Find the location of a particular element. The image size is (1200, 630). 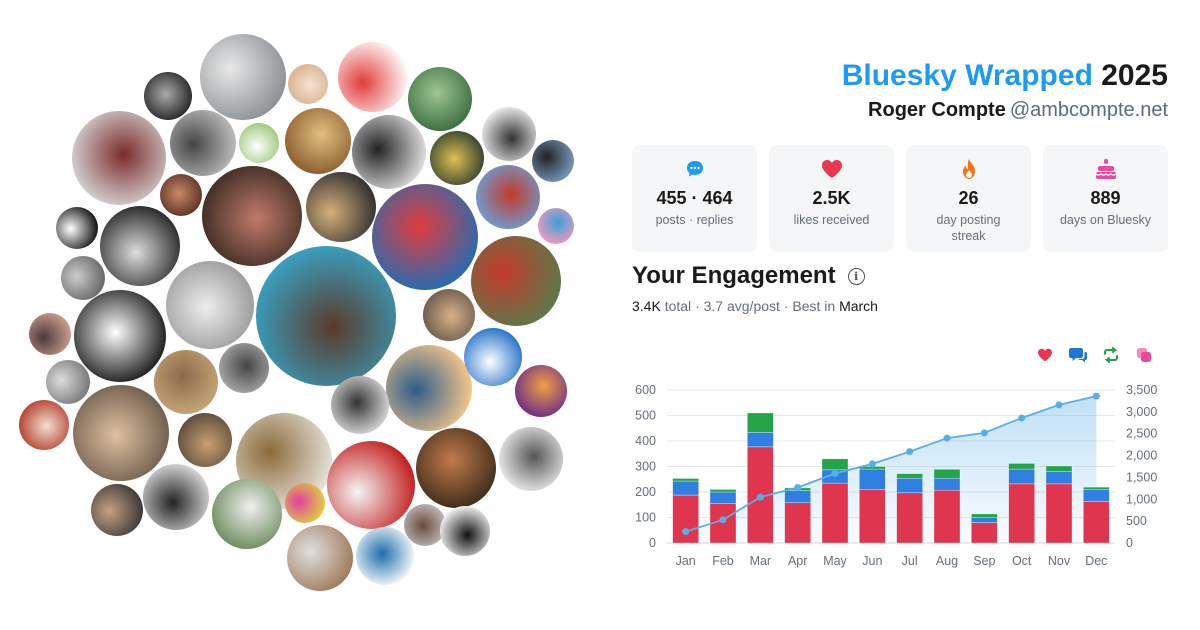

quote-icon is located at coordinates (1144, 355).